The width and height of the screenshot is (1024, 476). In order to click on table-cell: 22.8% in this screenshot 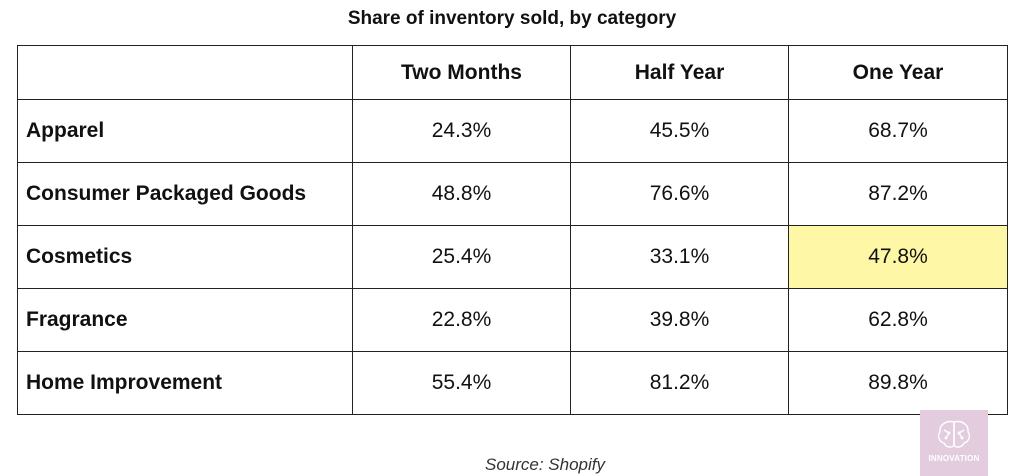, I will do `click(461, 320)`.